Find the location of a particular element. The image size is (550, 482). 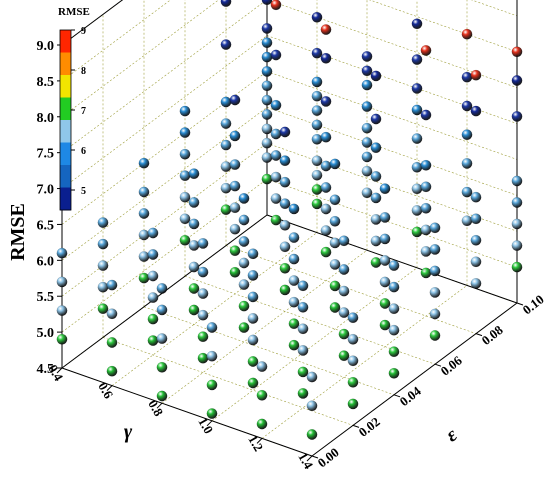

z-tick-label: 4.5 is located at coordinates (46, 369).